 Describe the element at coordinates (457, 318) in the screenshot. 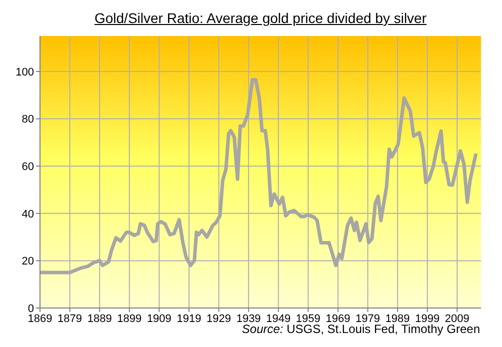

I see `x-tick-label: 2009` at that location.